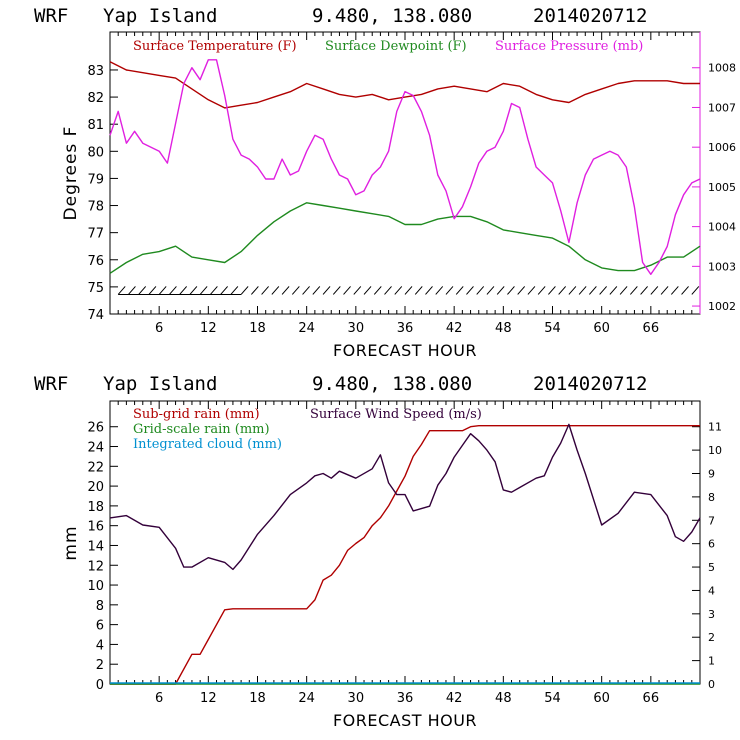 Image resolution: width=740 pixels, height=740 pixels. What do you see at coordinates (590, 16) in the screenshot?
I see `chart1-init: 2014020712` at bounding box center [590, 16].